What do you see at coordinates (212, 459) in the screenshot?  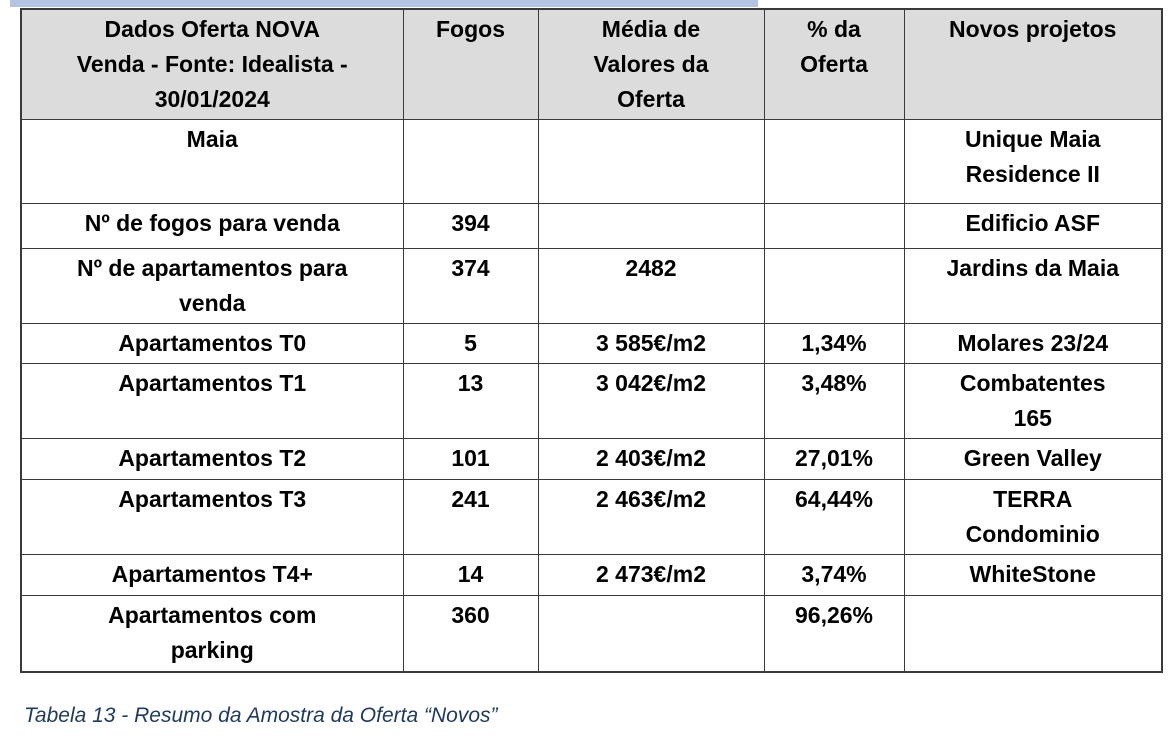 I see `cell-label: Apartamentos T2` at bounding box center [212, 459].